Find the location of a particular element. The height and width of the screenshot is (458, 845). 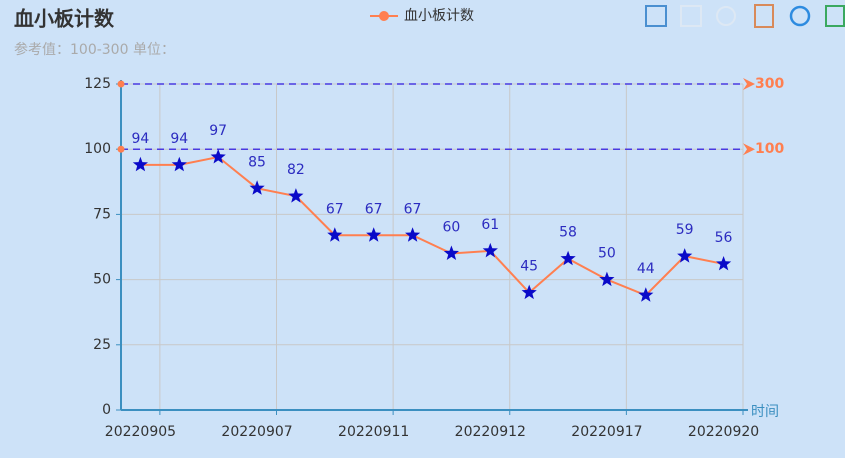

data-label: 50 is located at coordinates (607, 254).